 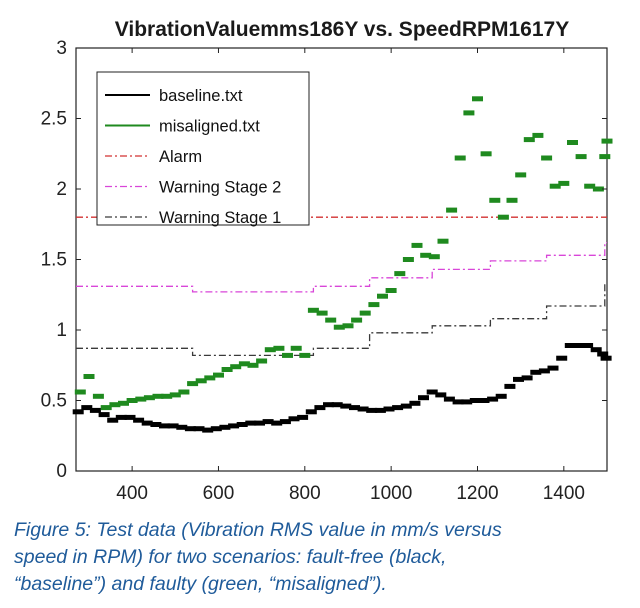 What do you see at coordinates (391, 493) in the screenshot?
I see `x-tick-label: 1000` at bounding box center [391, 493].